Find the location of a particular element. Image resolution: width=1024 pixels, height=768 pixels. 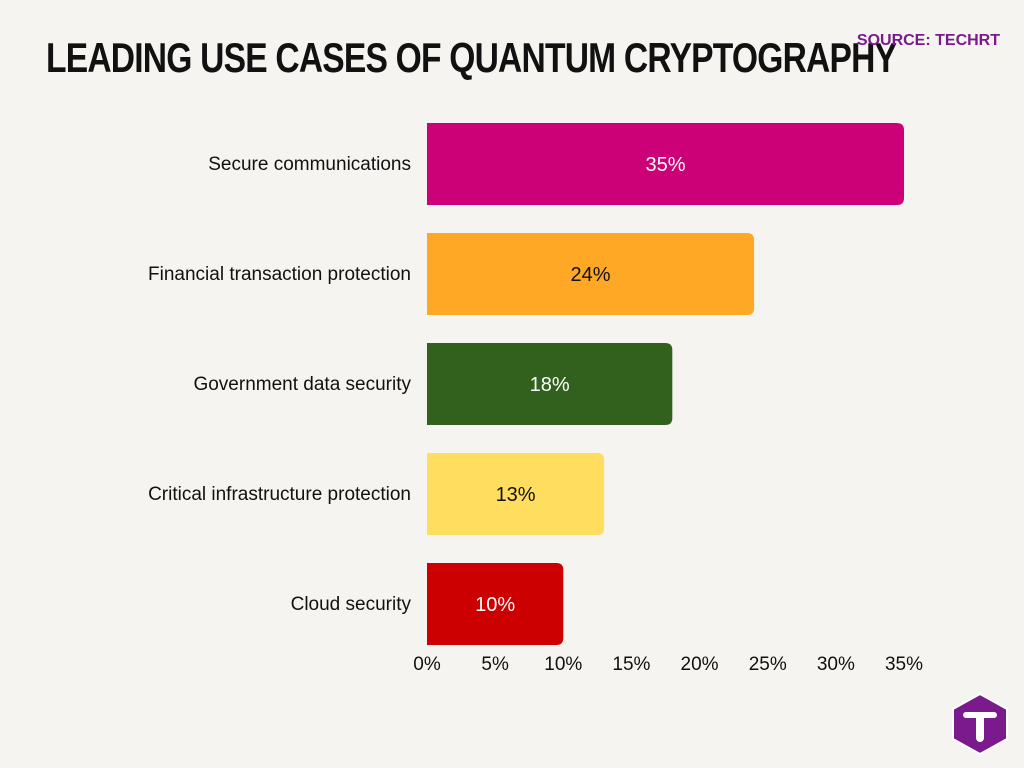

bar-cloud-security is located at coordinates (495, 604).